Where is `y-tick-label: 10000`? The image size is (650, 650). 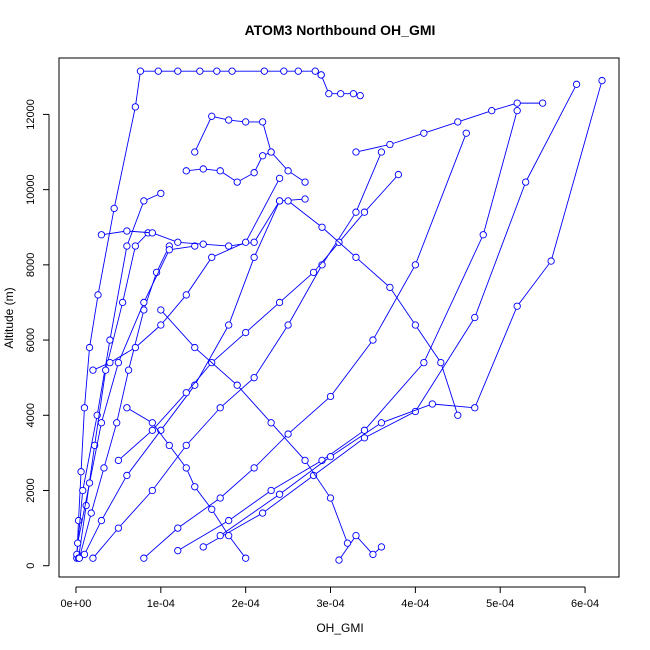
y-tick-label: 10000 is located at coordinates (31, 189).